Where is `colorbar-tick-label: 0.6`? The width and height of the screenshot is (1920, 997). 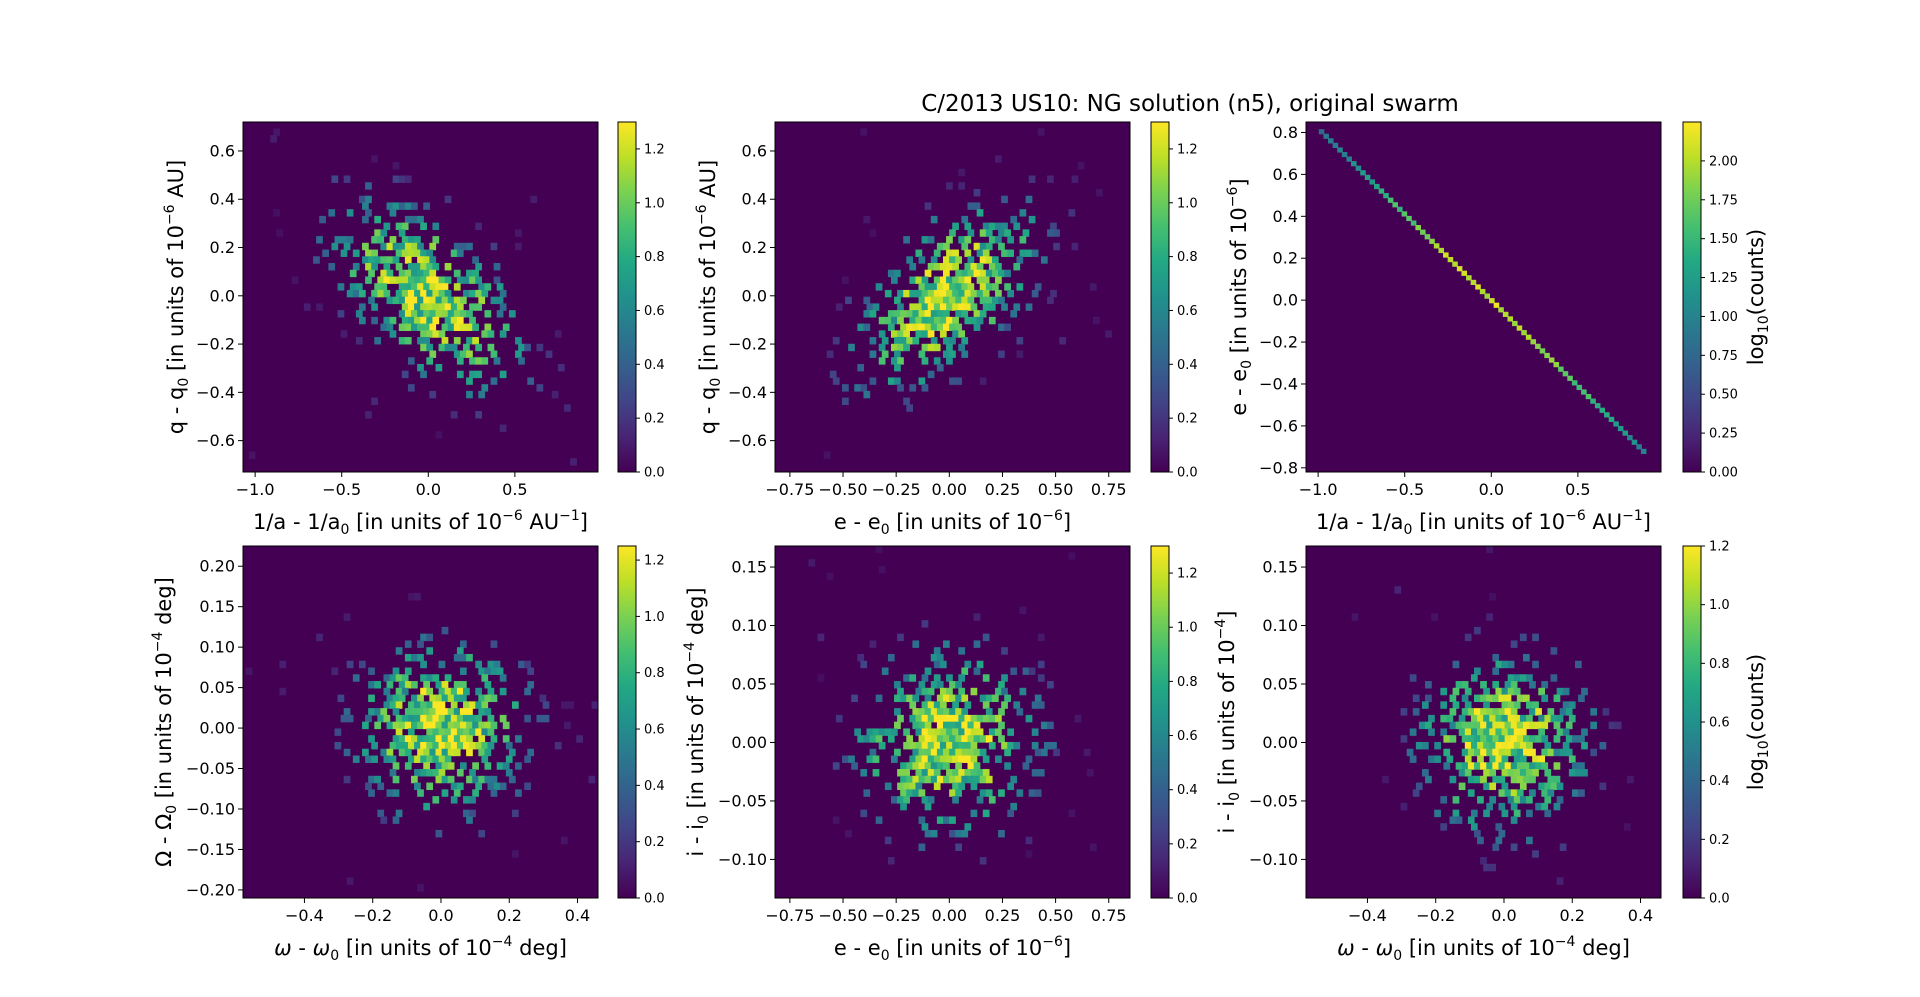 colorbar-tick-label: 0.6 is located at coordinates (654, 730).